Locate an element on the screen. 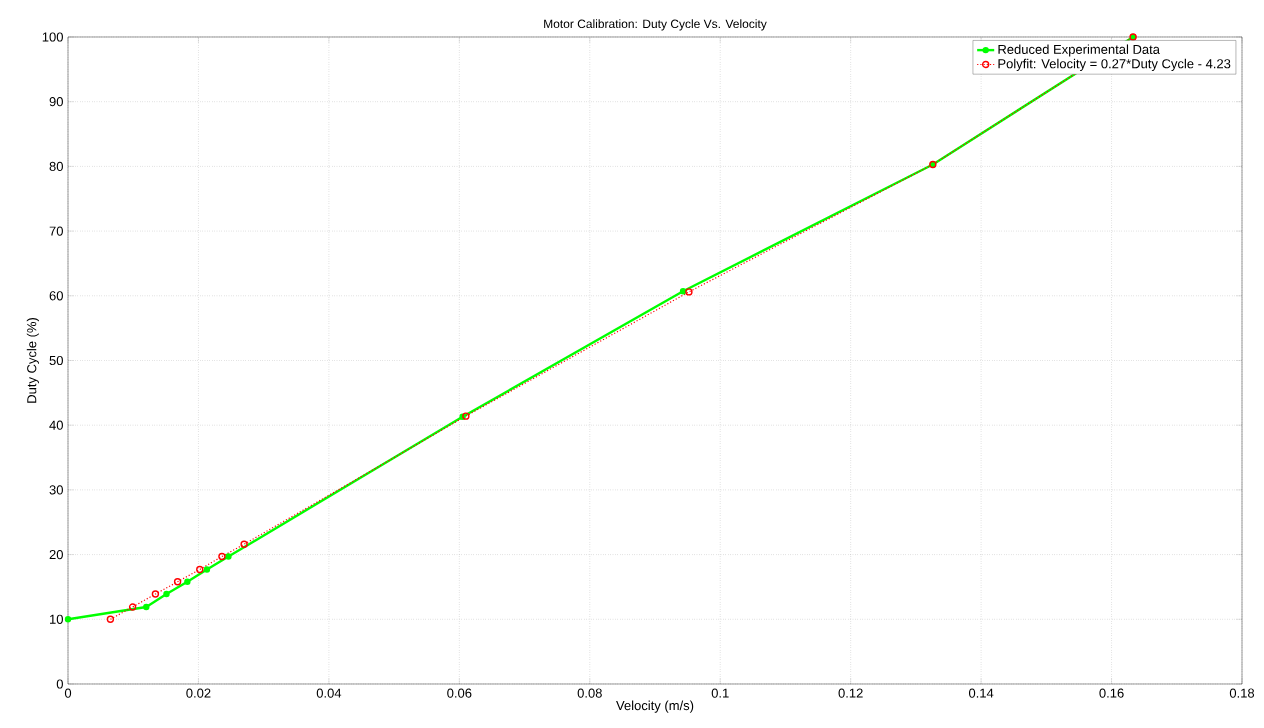 The image size is (1264, 728). y-tick-label: 70 is located at coordinates (56, 231).